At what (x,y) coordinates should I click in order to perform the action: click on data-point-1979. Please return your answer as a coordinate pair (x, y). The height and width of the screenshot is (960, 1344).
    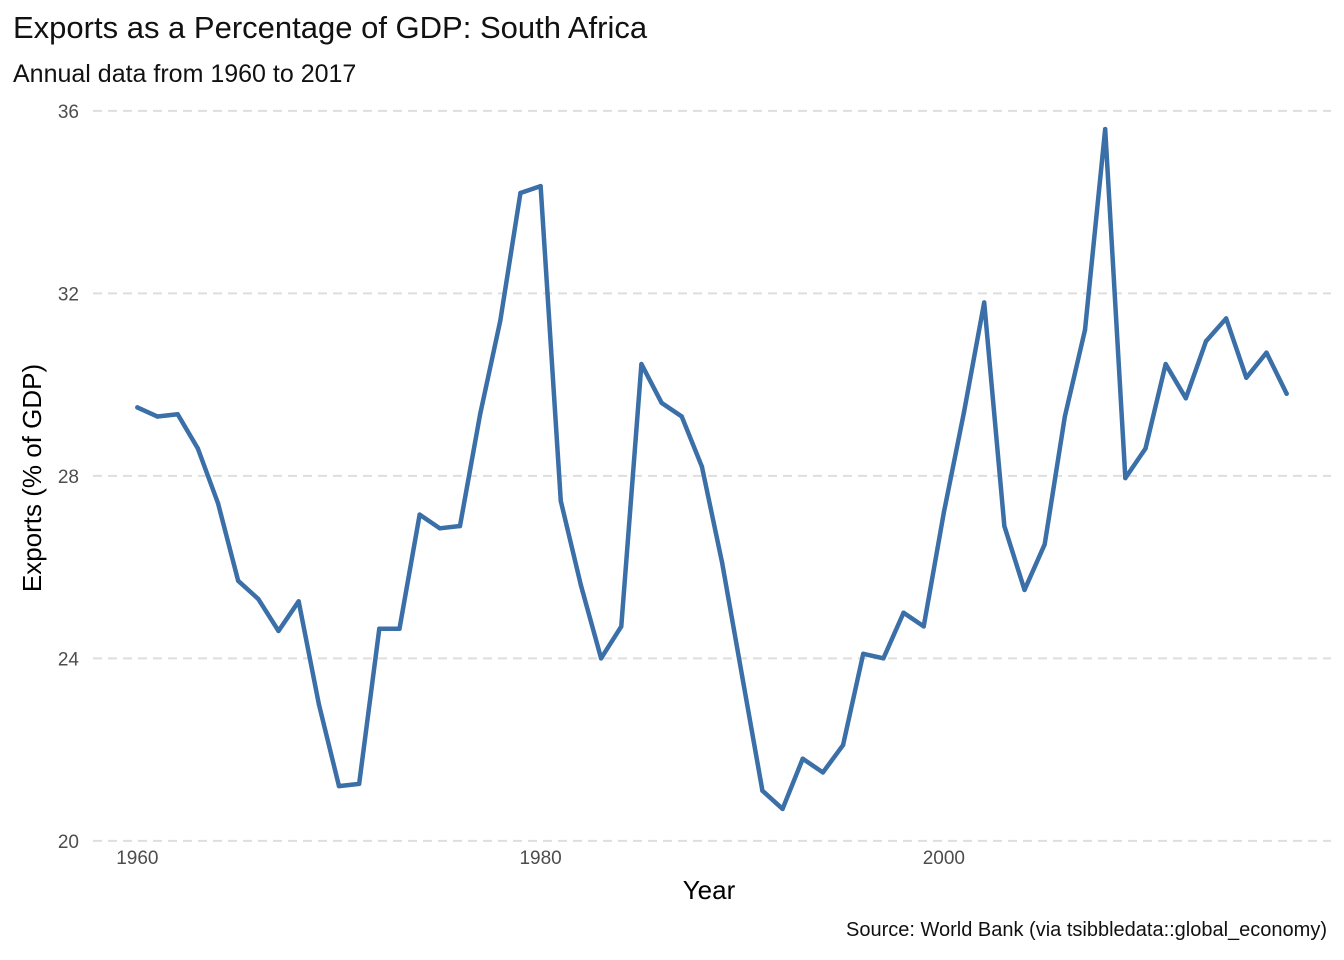
    Looking at the image, I should click on (520, 193).